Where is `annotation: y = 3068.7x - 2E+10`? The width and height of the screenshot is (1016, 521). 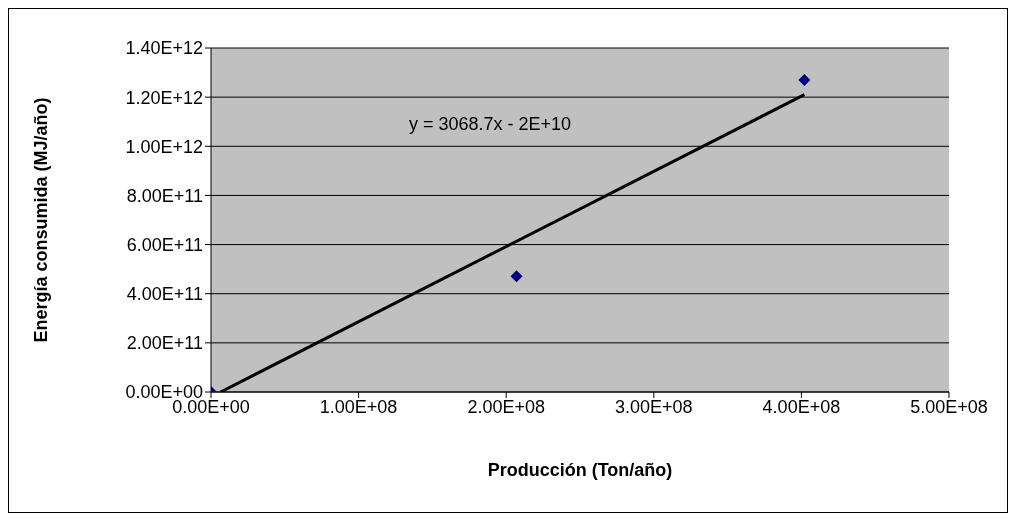
annotation: y = 3068.7x - 2E+10 is located at coordinates (490, 124).